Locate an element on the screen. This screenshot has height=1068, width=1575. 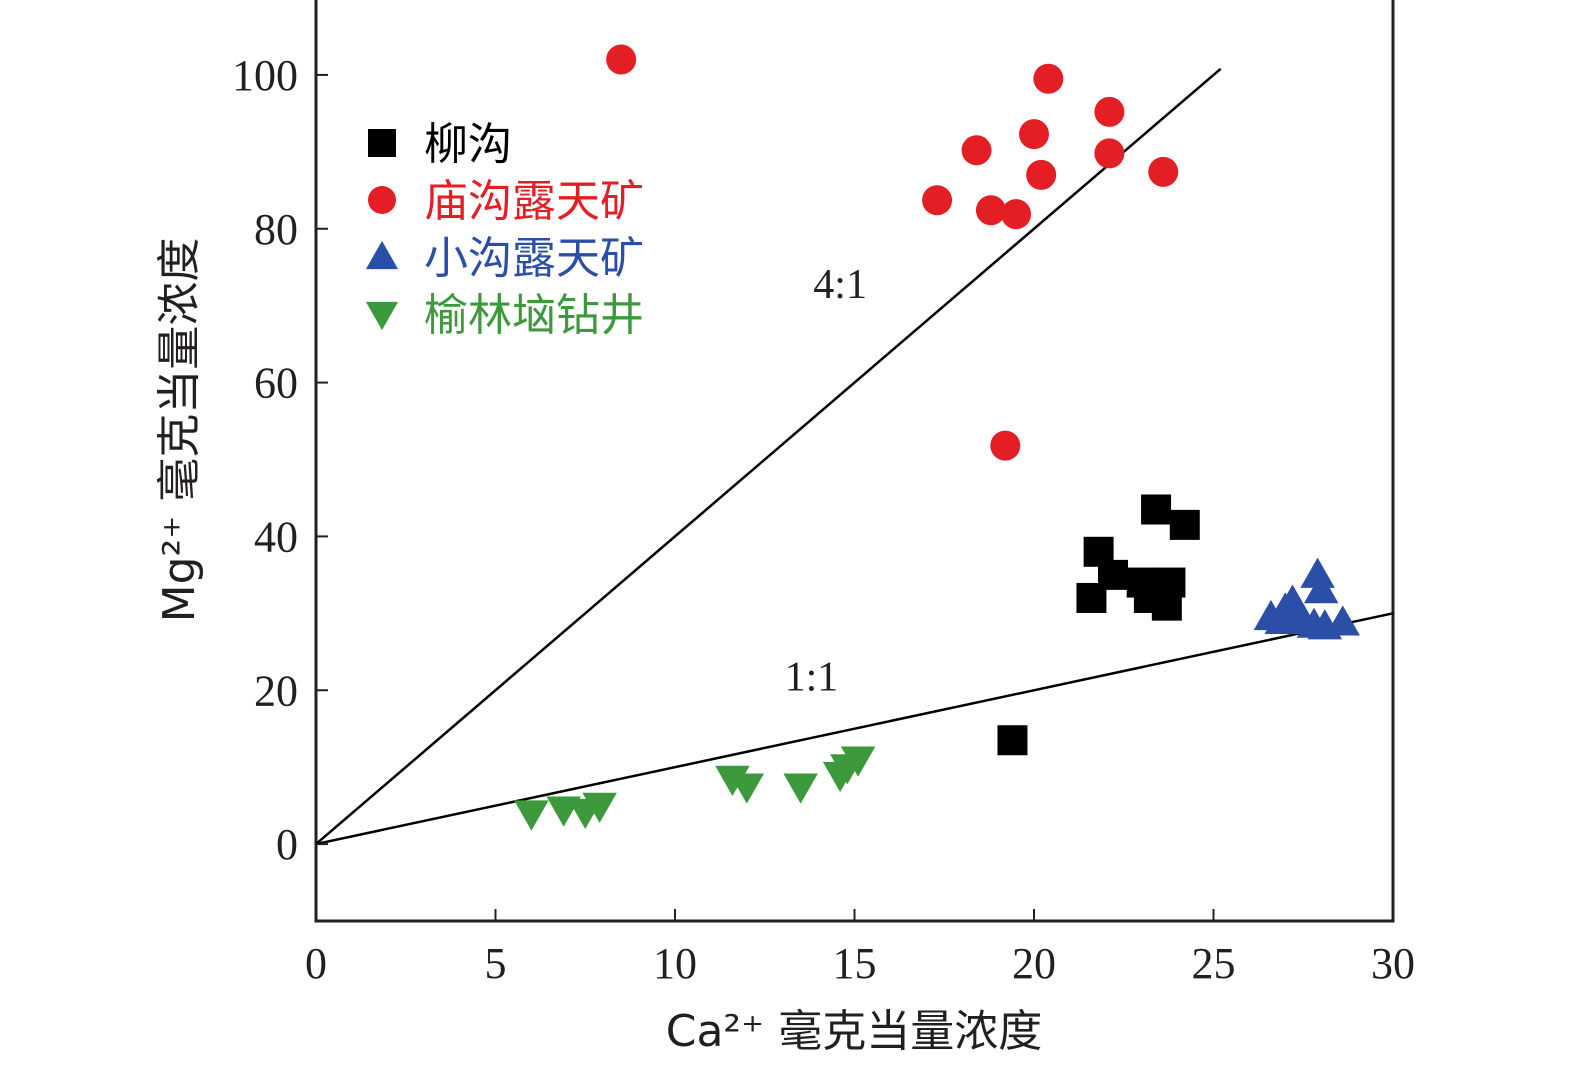
x-axis-label: Ca²⁺ 毫克当量浓度 is located at coordinates (854, 1031).